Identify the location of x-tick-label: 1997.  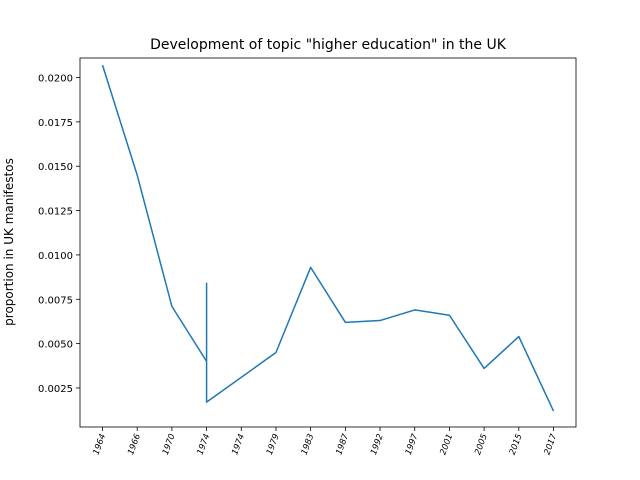
(412, 444).